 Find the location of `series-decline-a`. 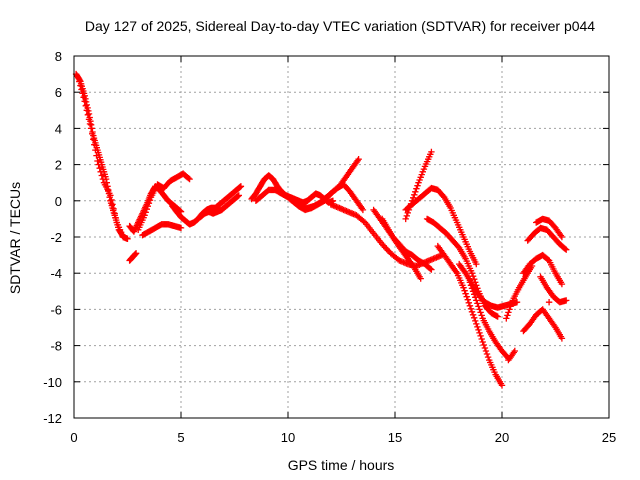

series-decline-a is located at coordinates (386, 235).